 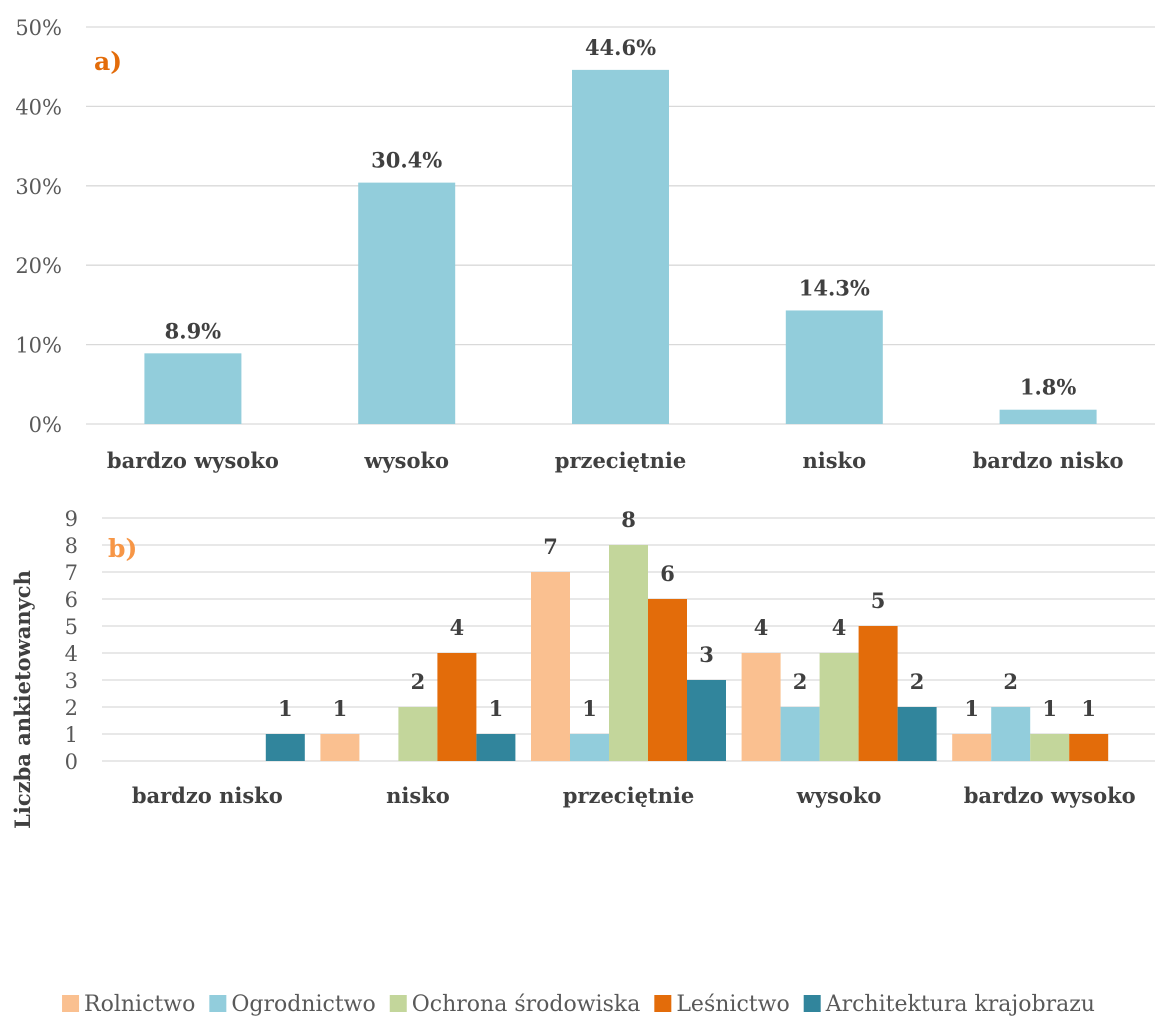 I want to click on legend-label: Rolnictwo, so click(x=139, y=1004).